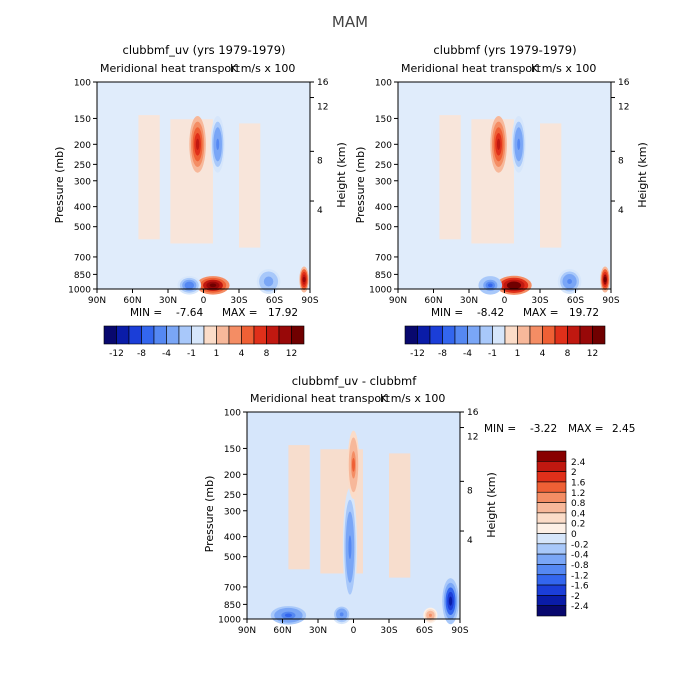  Describe the element at coordinates (490, 313) in the screenshot. I see `panel-2-min-value: -8.42` at that location.